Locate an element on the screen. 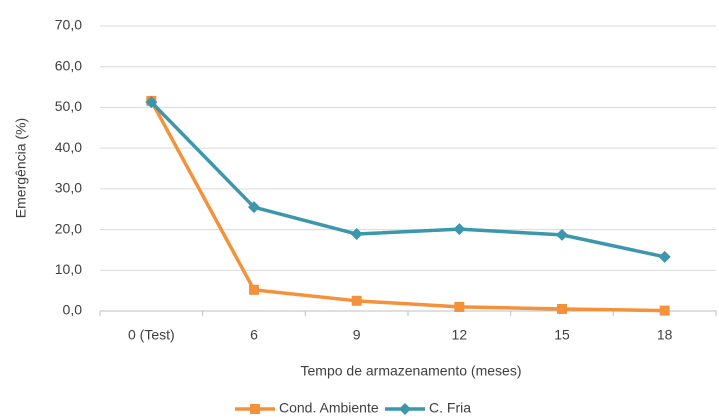 This screenshot has width=719, height=419. y-tick-label: 30,0 is located at coordinates (68, 188).